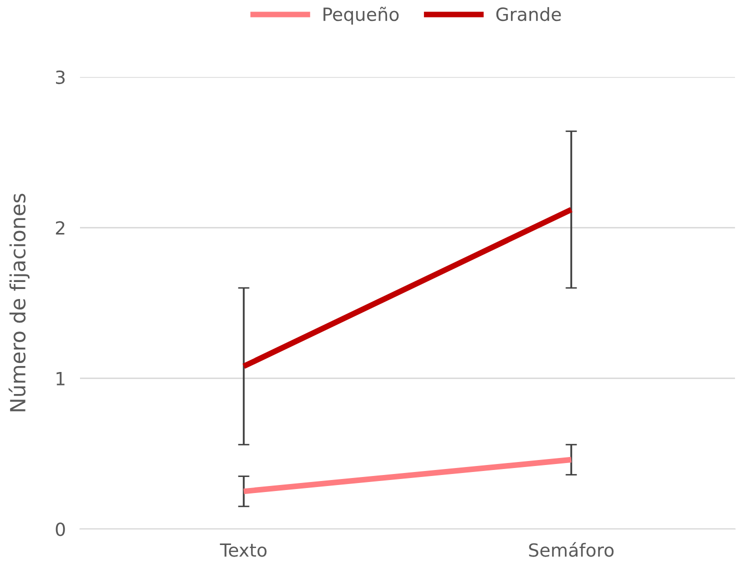 The width and height of the screenshot is (736, 572). What do you see at coordinates (60, 379) in the screenshot?
I see `y-tick-label: 1` at bounding box center [60, 379].